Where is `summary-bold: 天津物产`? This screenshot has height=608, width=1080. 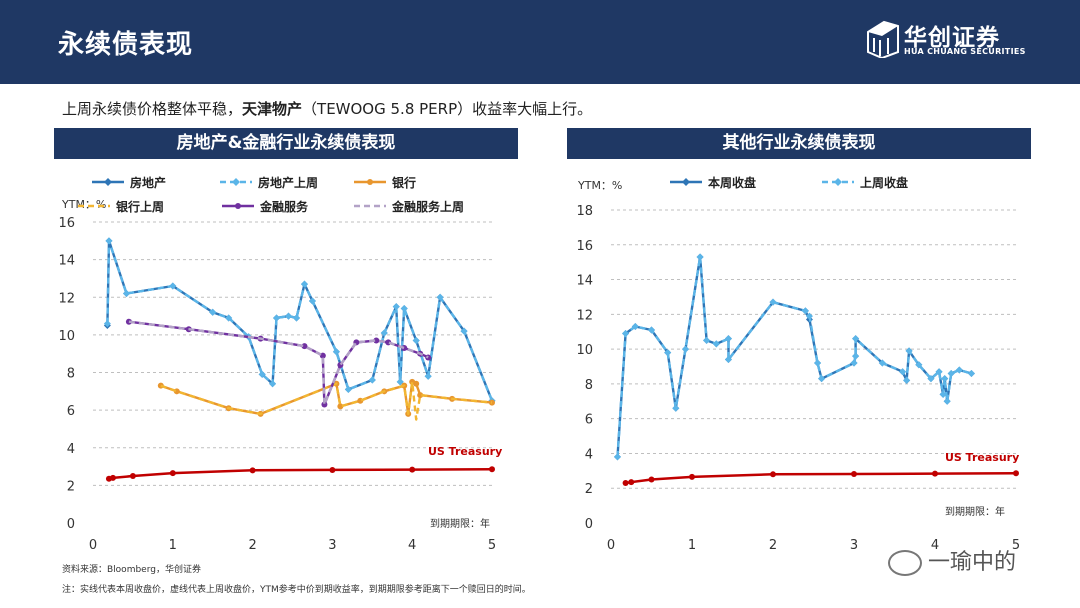 summary-bold: 天津物产 is located at coordinates (272, 109).